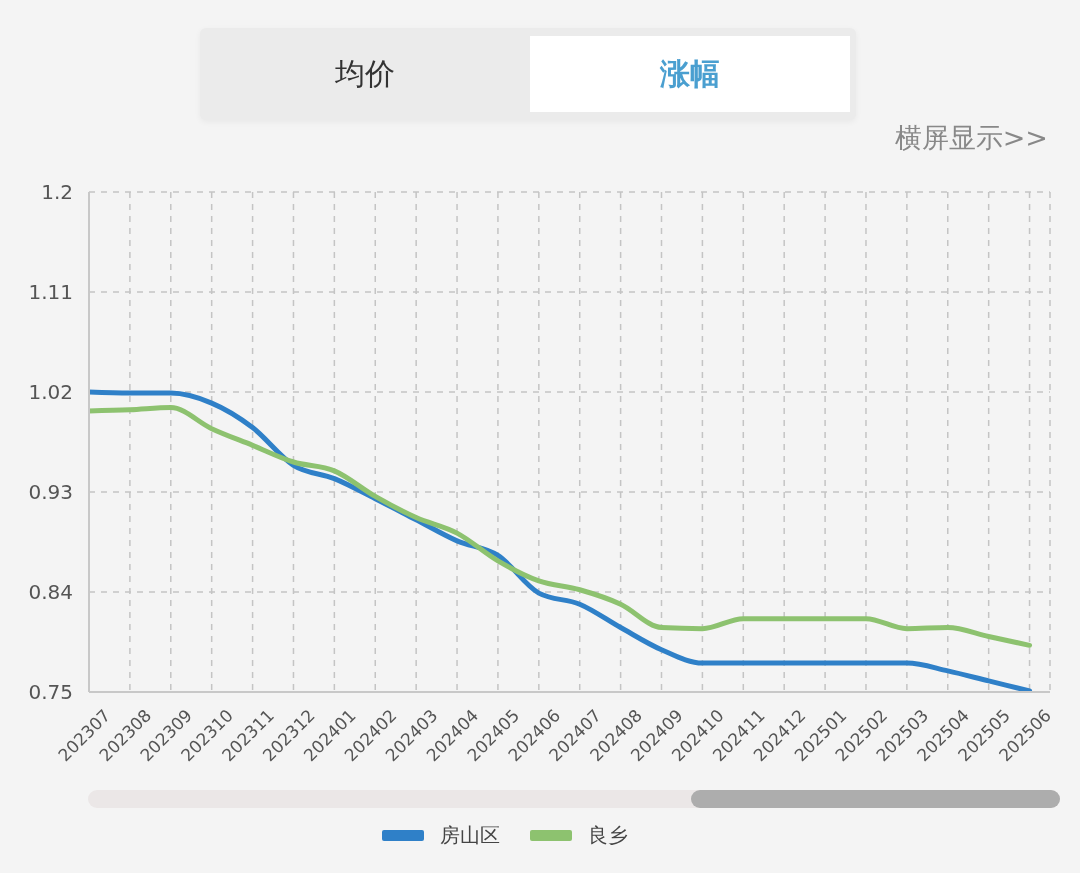 The width and height of the screenshot is (1080, 873). Describe the element at coordinates (528, 74) in the screenshot. I see `tab-switcher: 均价 涨幅` at that location.